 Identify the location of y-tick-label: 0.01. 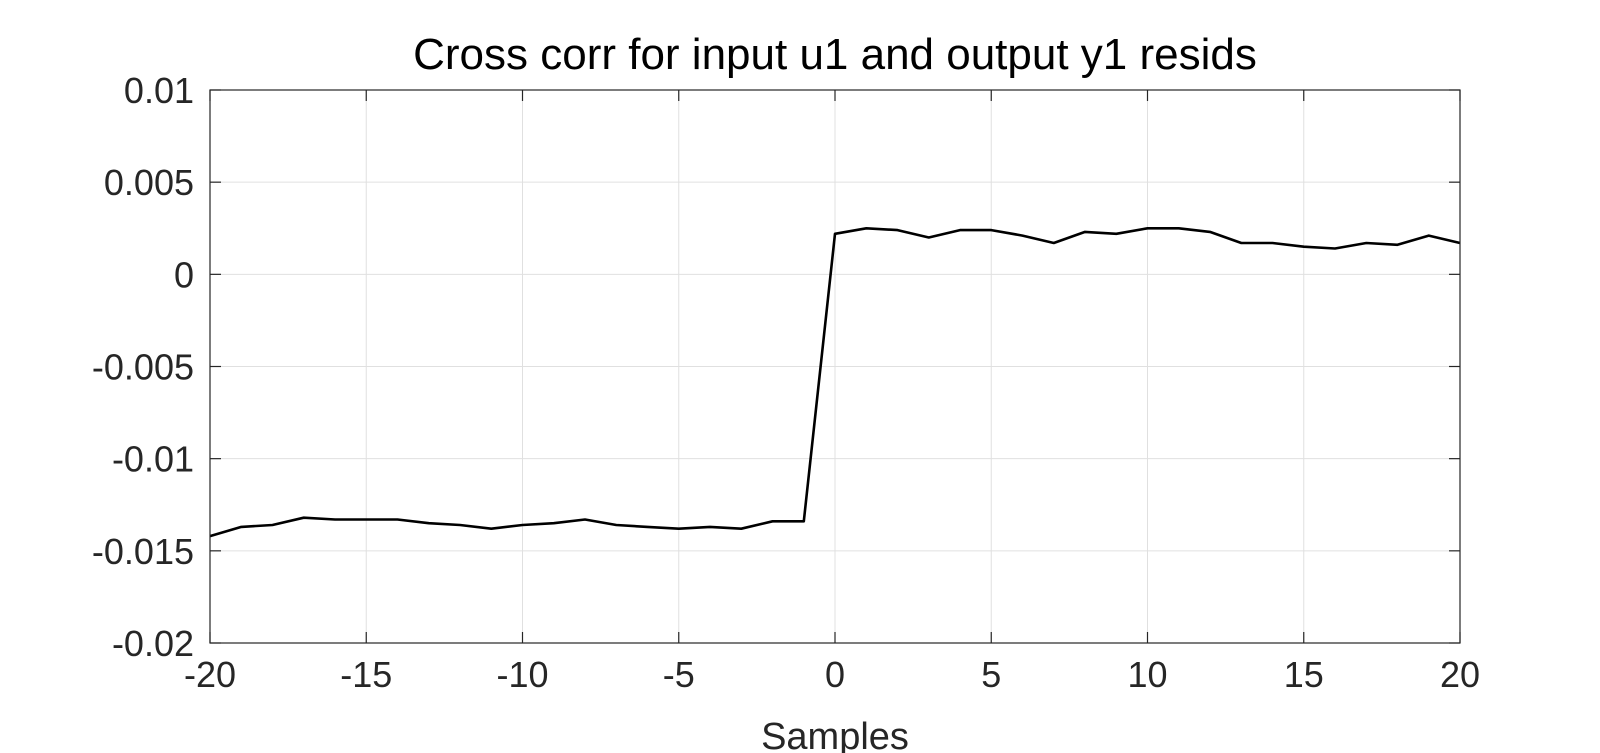
(159, 90).